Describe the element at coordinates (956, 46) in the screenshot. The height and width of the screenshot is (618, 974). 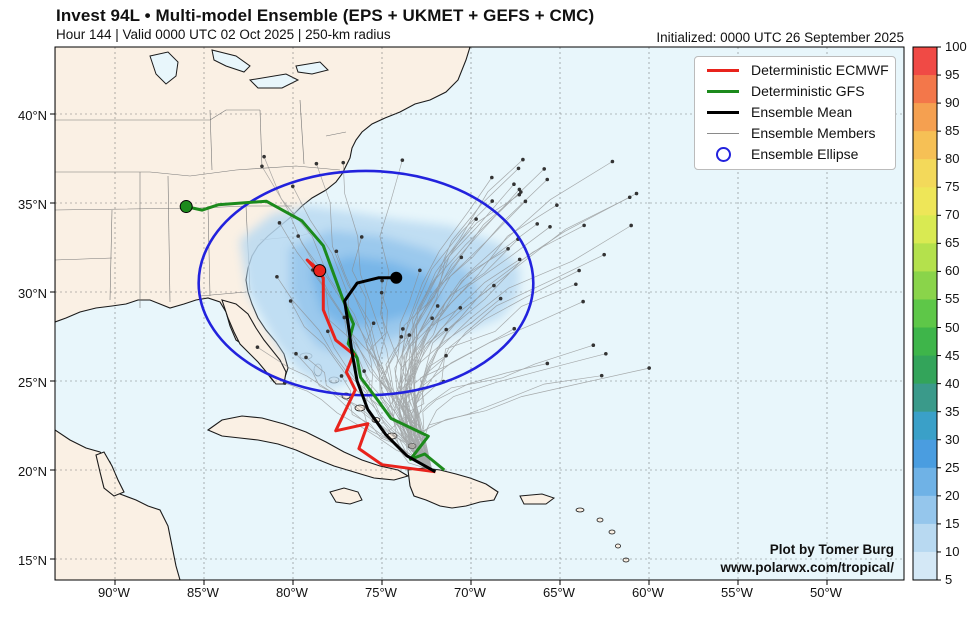
I see `colorbar-tick-label: 100` at that location.